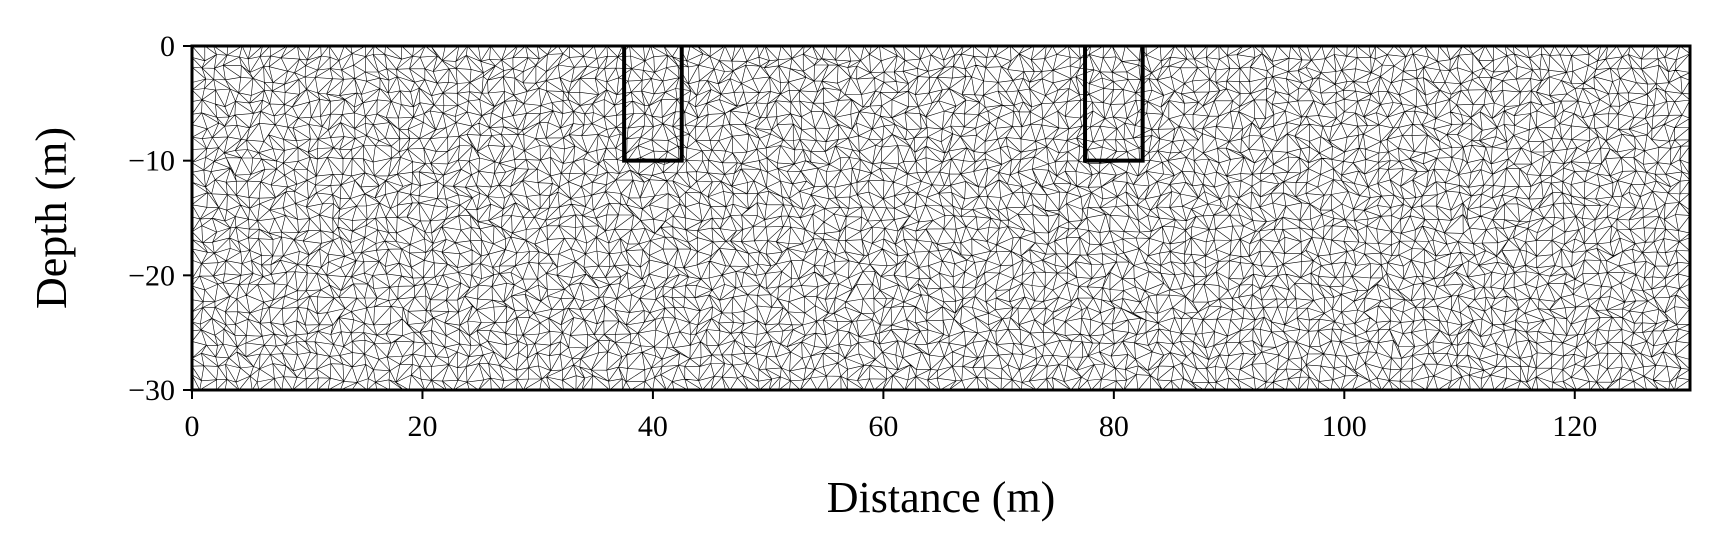 The height and width of the screenshot is (551, 1709). What do you see at coordinates (1574, 426) in the screenshot?
I see `x-tick-label: 120` at bounding box center [1574, 426].